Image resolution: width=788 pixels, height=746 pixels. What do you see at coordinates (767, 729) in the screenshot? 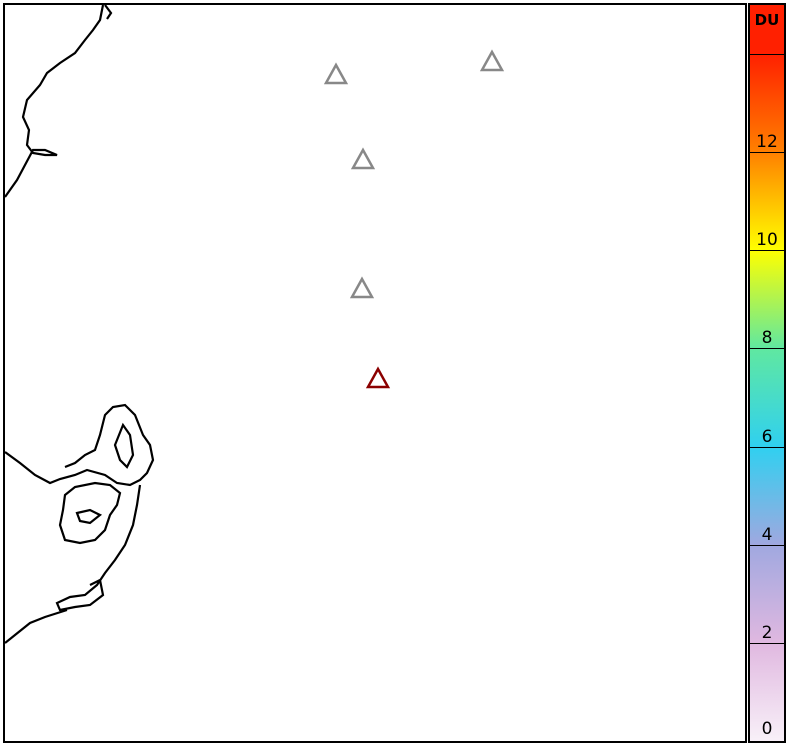
I see `colorbar-tick-label: 0` at bounding box center [767, 729].